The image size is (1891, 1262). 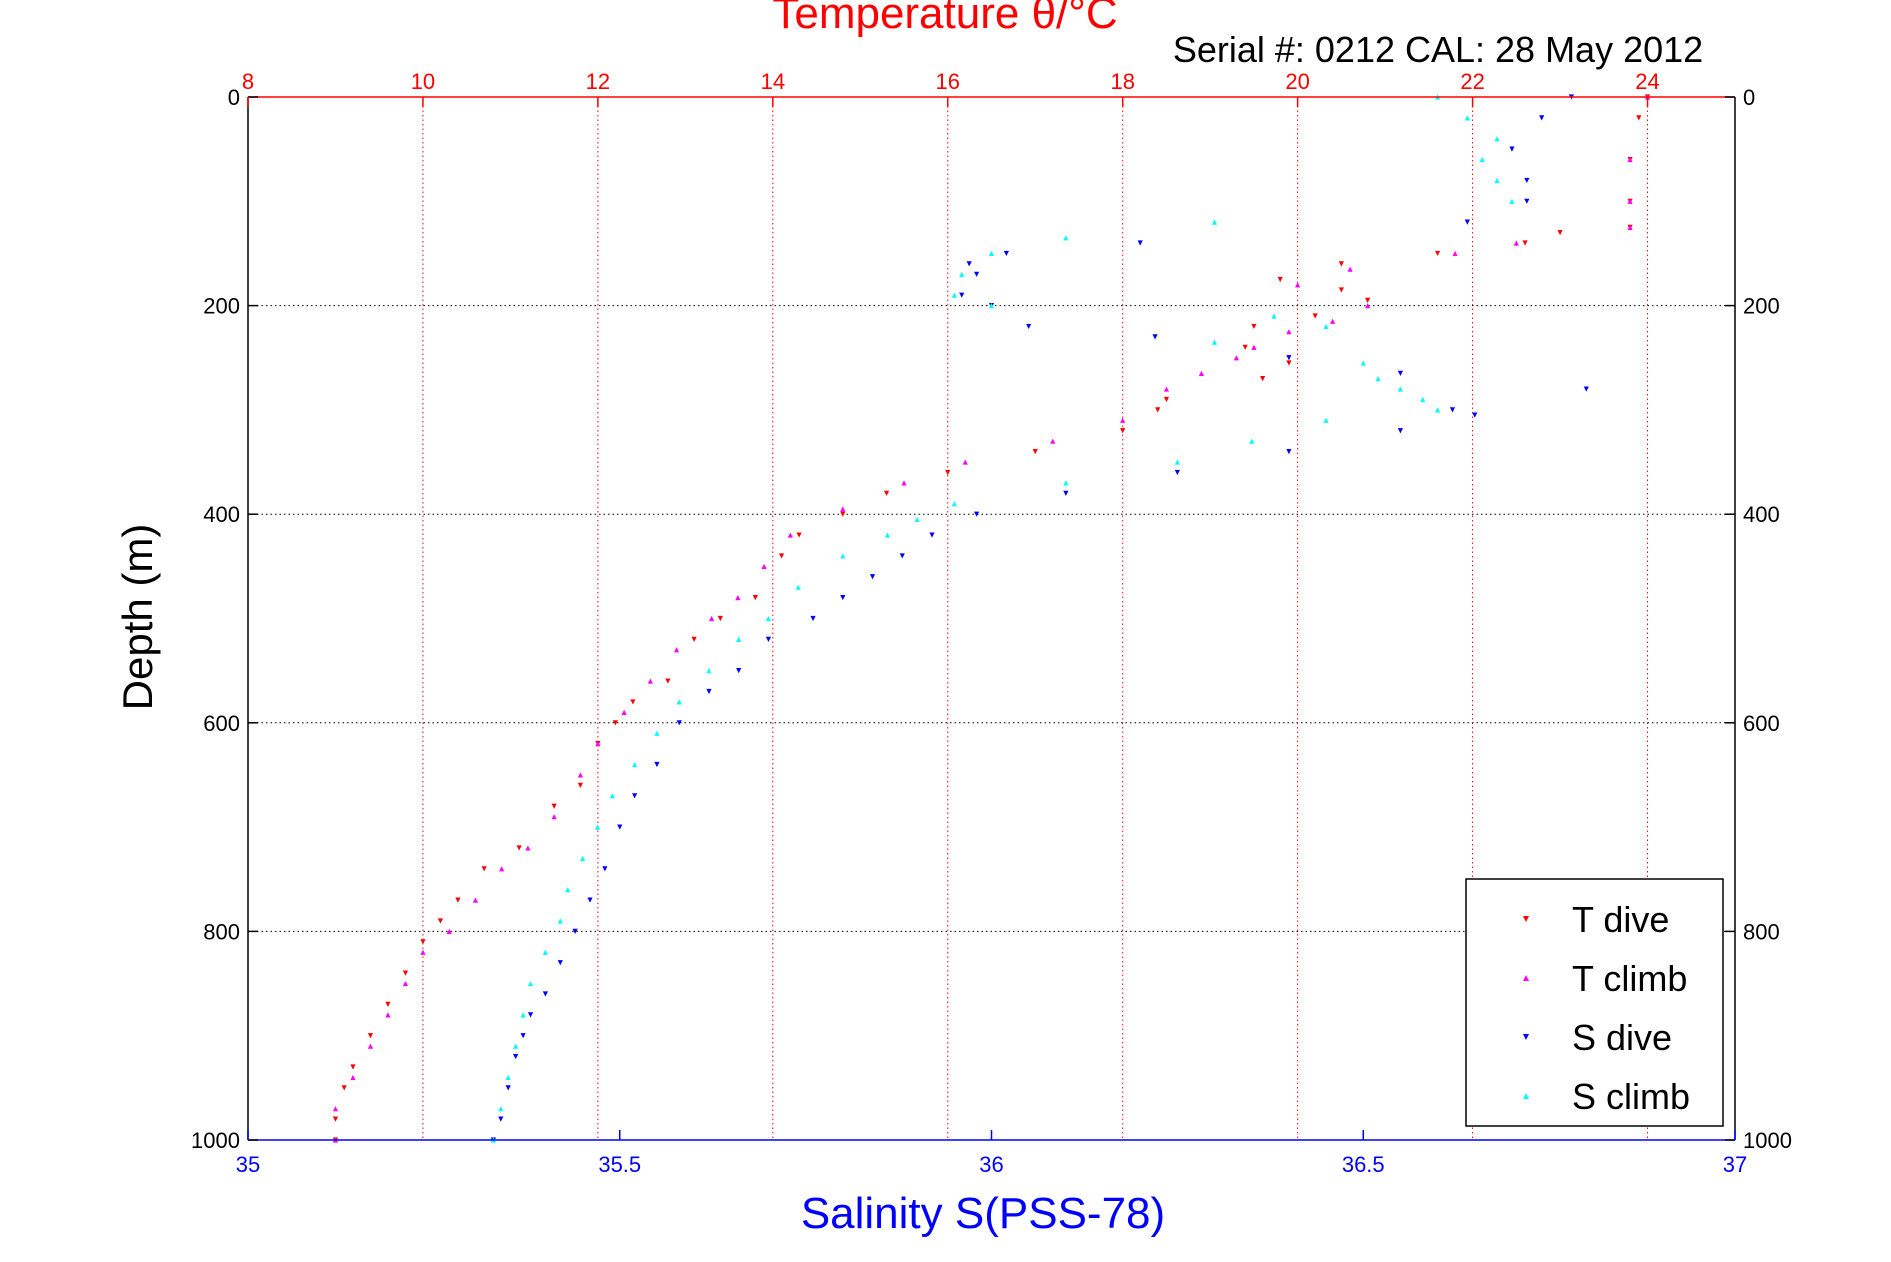 I want to click on temperature-tick-label: 12, so click(x=598, y=81).